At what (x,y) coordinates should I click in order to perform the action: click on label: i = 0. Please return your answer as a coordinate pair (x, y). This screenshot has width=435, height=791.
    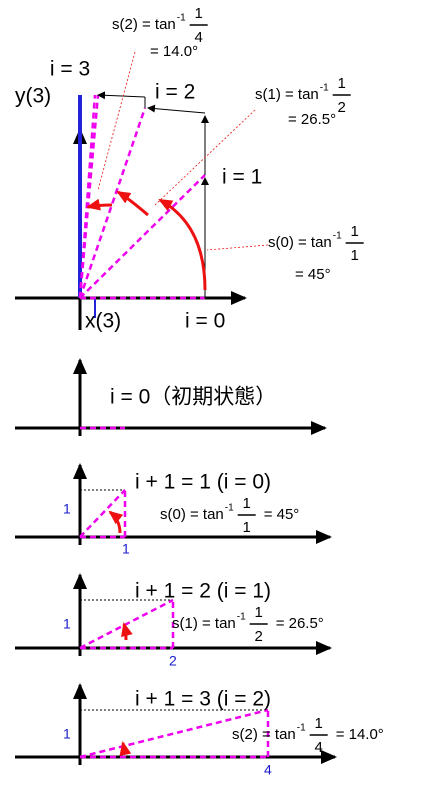
    Looking at the image, I should click on (205, 321).